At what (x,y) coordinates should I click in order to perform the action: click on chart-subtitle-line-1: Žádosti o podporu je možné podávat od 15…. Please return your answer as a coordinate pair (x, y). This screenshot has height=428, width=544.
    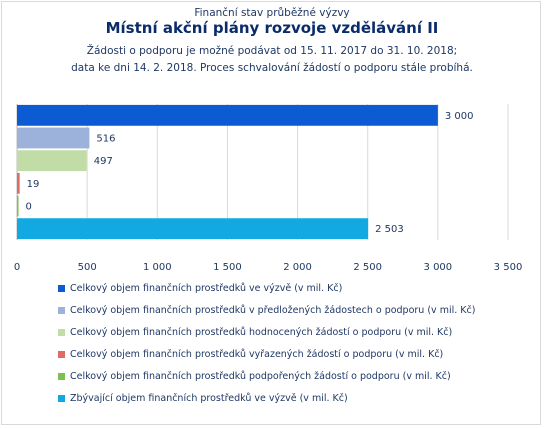
    Looking at the image, I should click on (272, 51).